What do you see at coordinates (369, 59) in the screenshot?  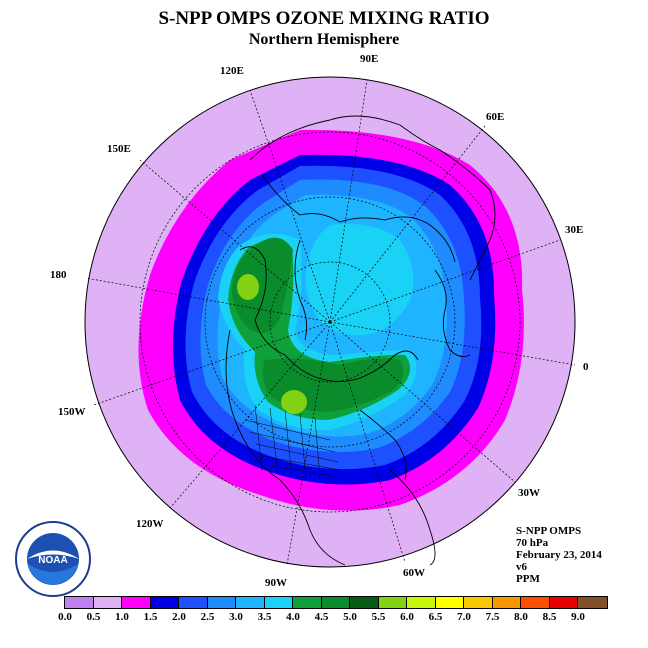 I see `lon-label-90e: 90E` at bounding box center [369, 59].